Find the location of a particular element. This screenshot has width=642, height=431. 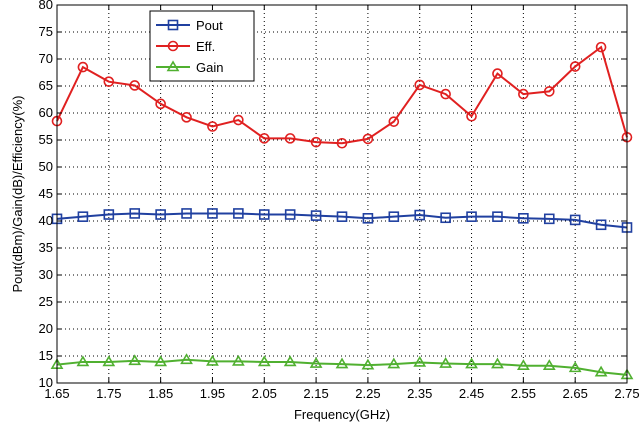

y-tick-label: 60 is located at coordinates (46, 112).